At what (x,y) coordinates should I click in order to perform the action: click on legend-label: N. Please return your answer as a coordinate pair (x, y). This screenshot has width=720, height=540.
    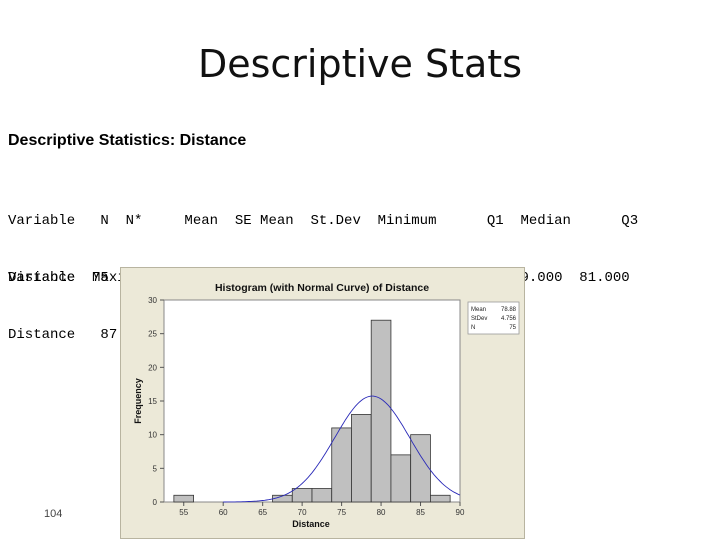
    Looking at the image, I should click on (473, 328).